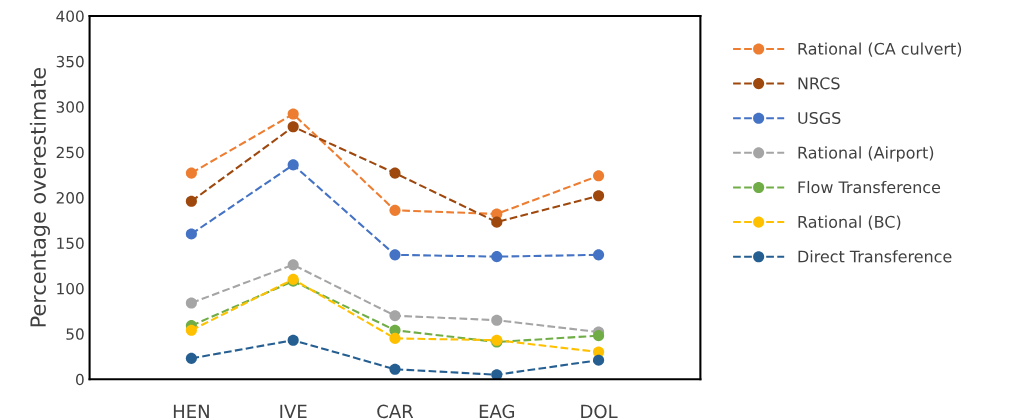 The image size is (1018, 420). What do you see at coordinates (70, 243) in the screenshot?
I see `y-tick-label: 150` at bounding box center [70, 243].